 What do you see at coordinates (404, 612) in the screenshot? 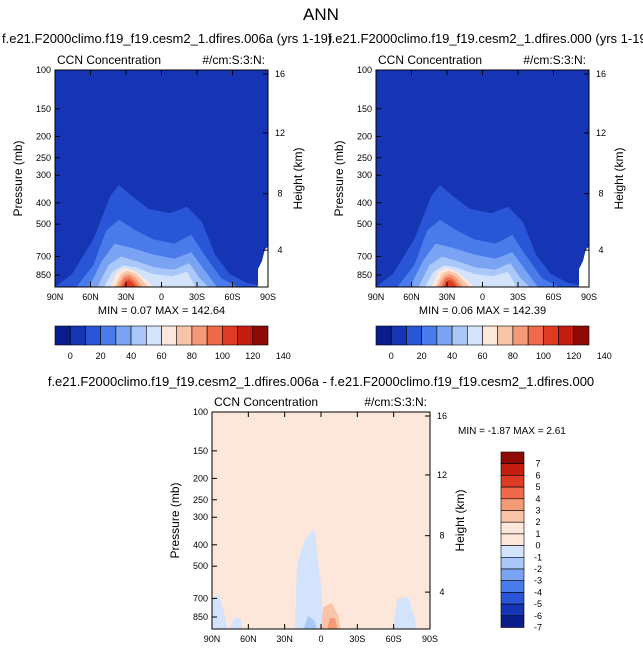
I see `contour-neg-right` at bounding box center [404, 612].